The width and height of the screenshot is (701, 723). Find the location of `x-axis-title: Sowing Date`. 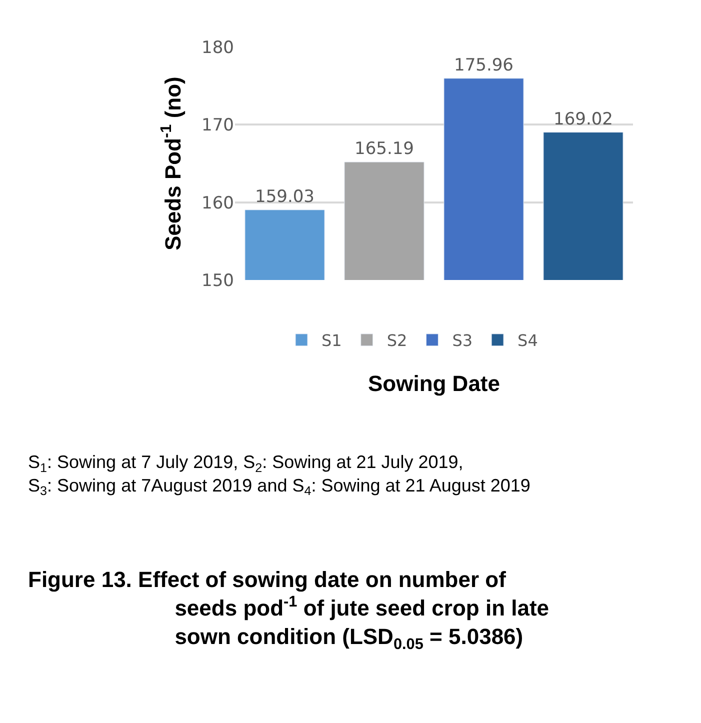

x-axis-title: Sowing Date is located at coordinates (434, 383).